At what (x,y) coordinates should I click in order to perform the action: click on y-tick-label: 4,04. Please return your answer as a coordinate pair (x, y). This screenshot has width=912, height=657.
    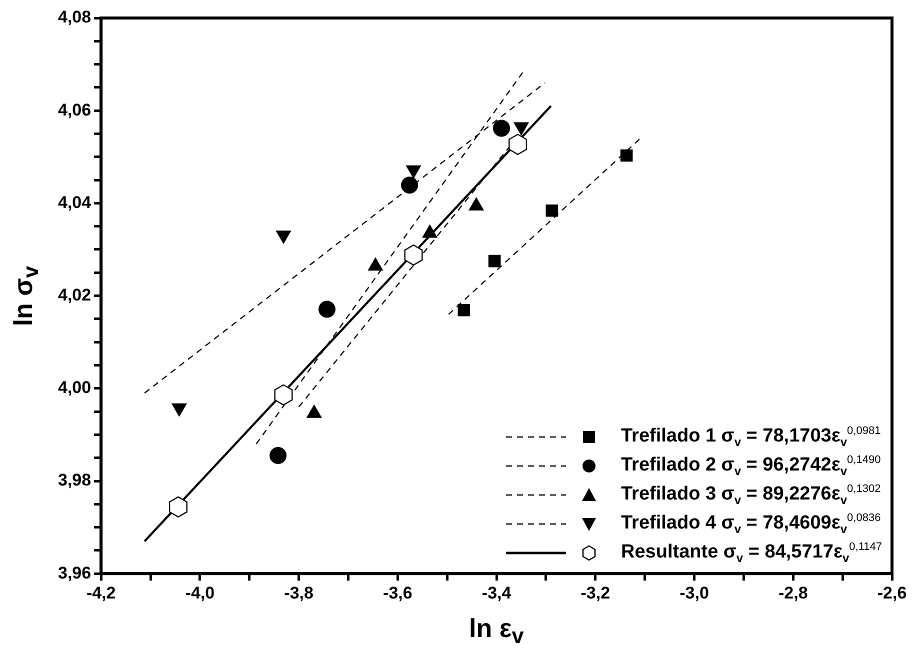
    Looking at the image, I should click on (75, 202).